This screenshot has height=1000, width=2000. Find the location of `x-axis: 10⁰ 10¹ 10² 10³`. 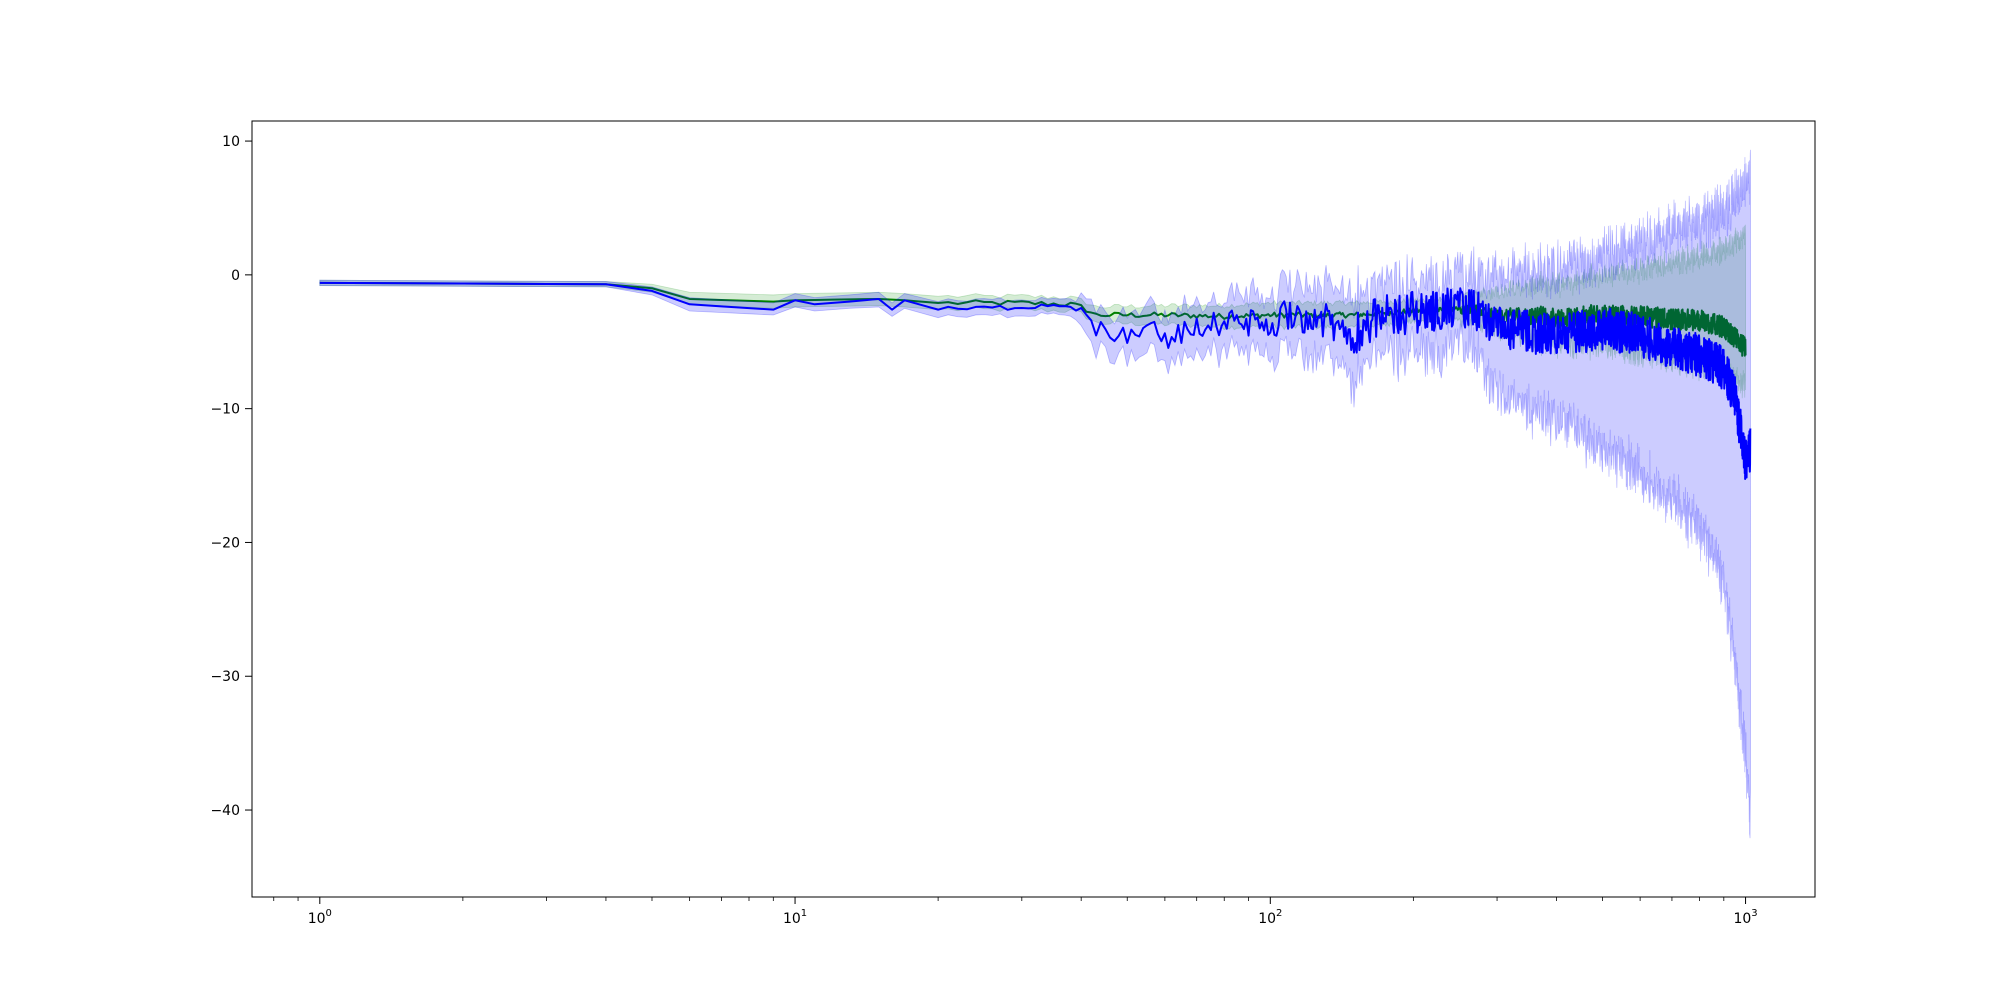

x-axis: 10⁰ 10¹ 10² 10³ is located at coordinates (1015, 912).